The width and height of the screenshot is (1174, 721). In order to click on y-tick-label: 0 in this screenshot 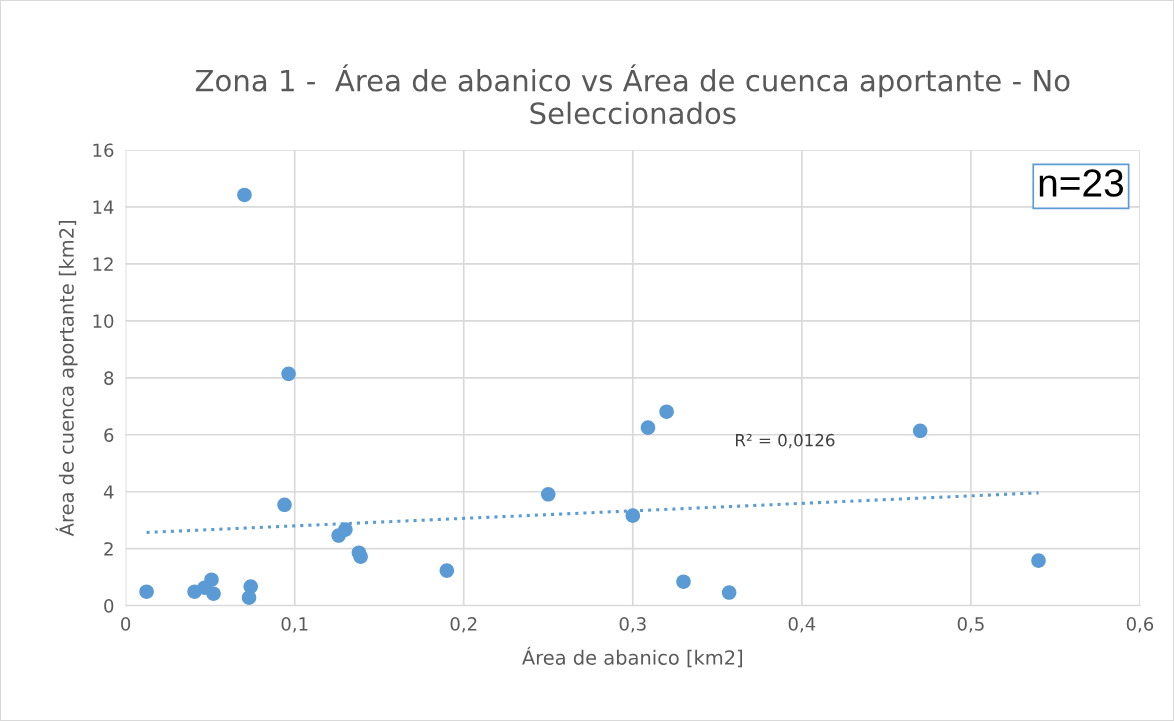, I will do `click(109, 606)`.